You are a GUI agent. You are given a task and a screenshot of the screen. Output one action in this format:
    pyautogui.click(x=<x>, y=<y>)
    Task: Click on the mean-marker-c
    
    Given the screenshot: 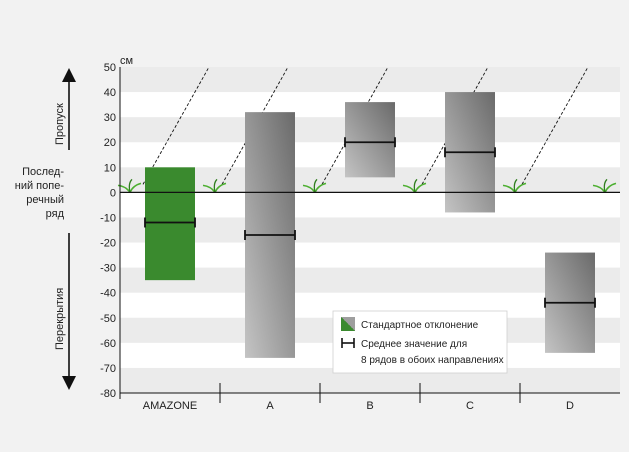 What is the action you would take?
    pyautogui.click(x=470, y=152)
    